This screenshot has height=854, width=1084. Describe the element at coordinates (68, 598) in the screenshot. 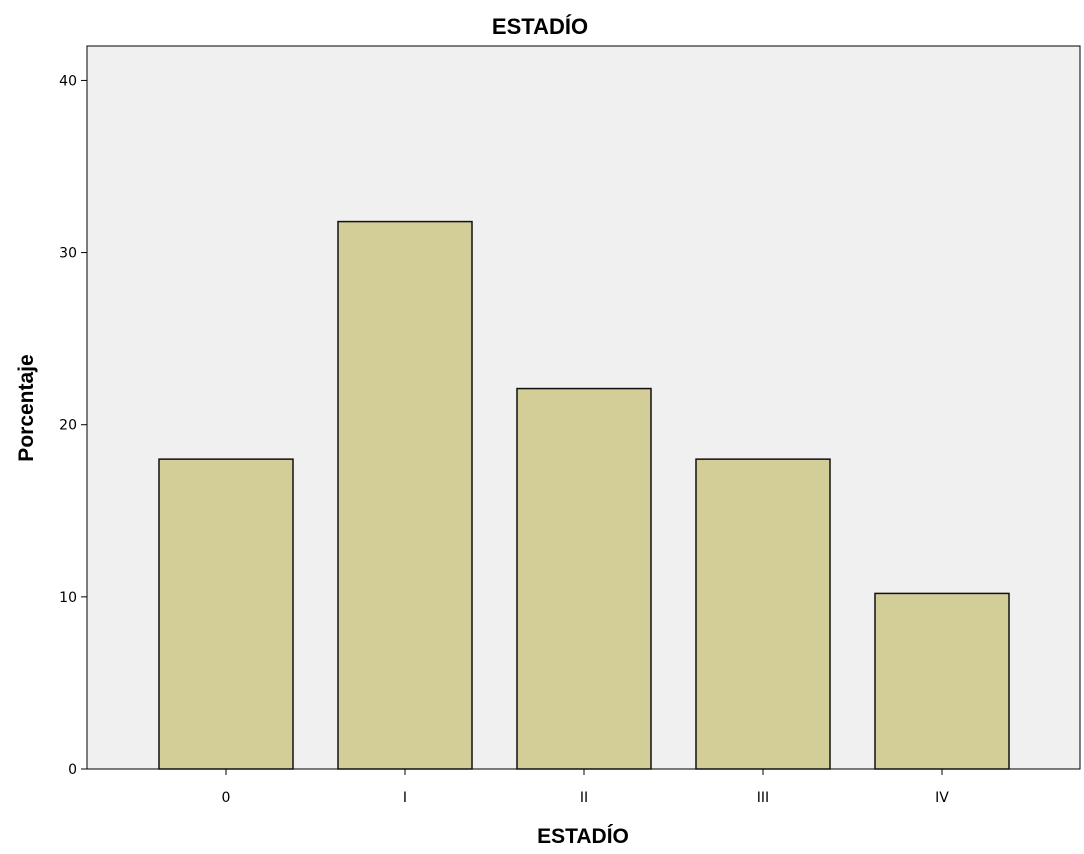

I see `y-tick-label-1: 10` at that location.